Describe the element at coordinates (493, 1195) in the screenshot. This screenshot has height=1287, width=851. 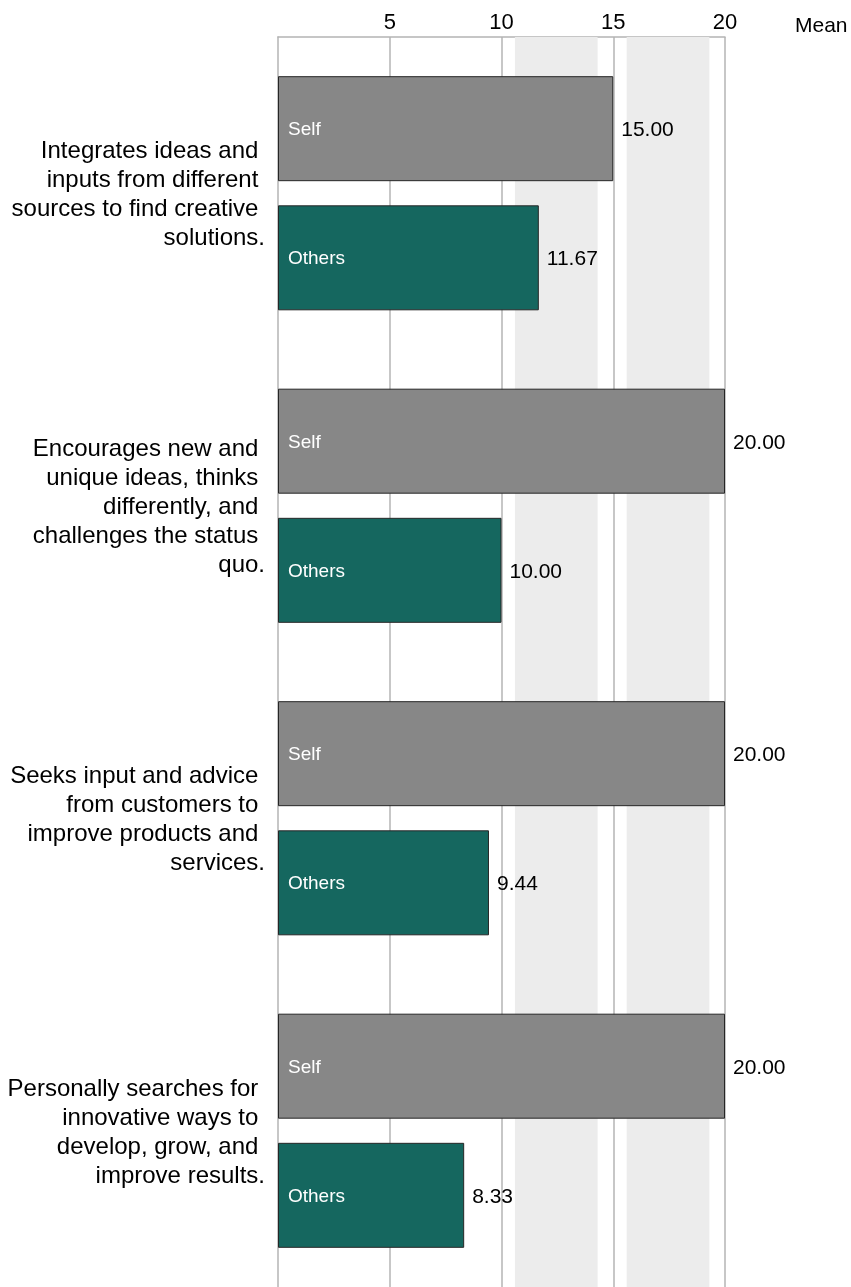
I see `data-label: 8.33` at that location.